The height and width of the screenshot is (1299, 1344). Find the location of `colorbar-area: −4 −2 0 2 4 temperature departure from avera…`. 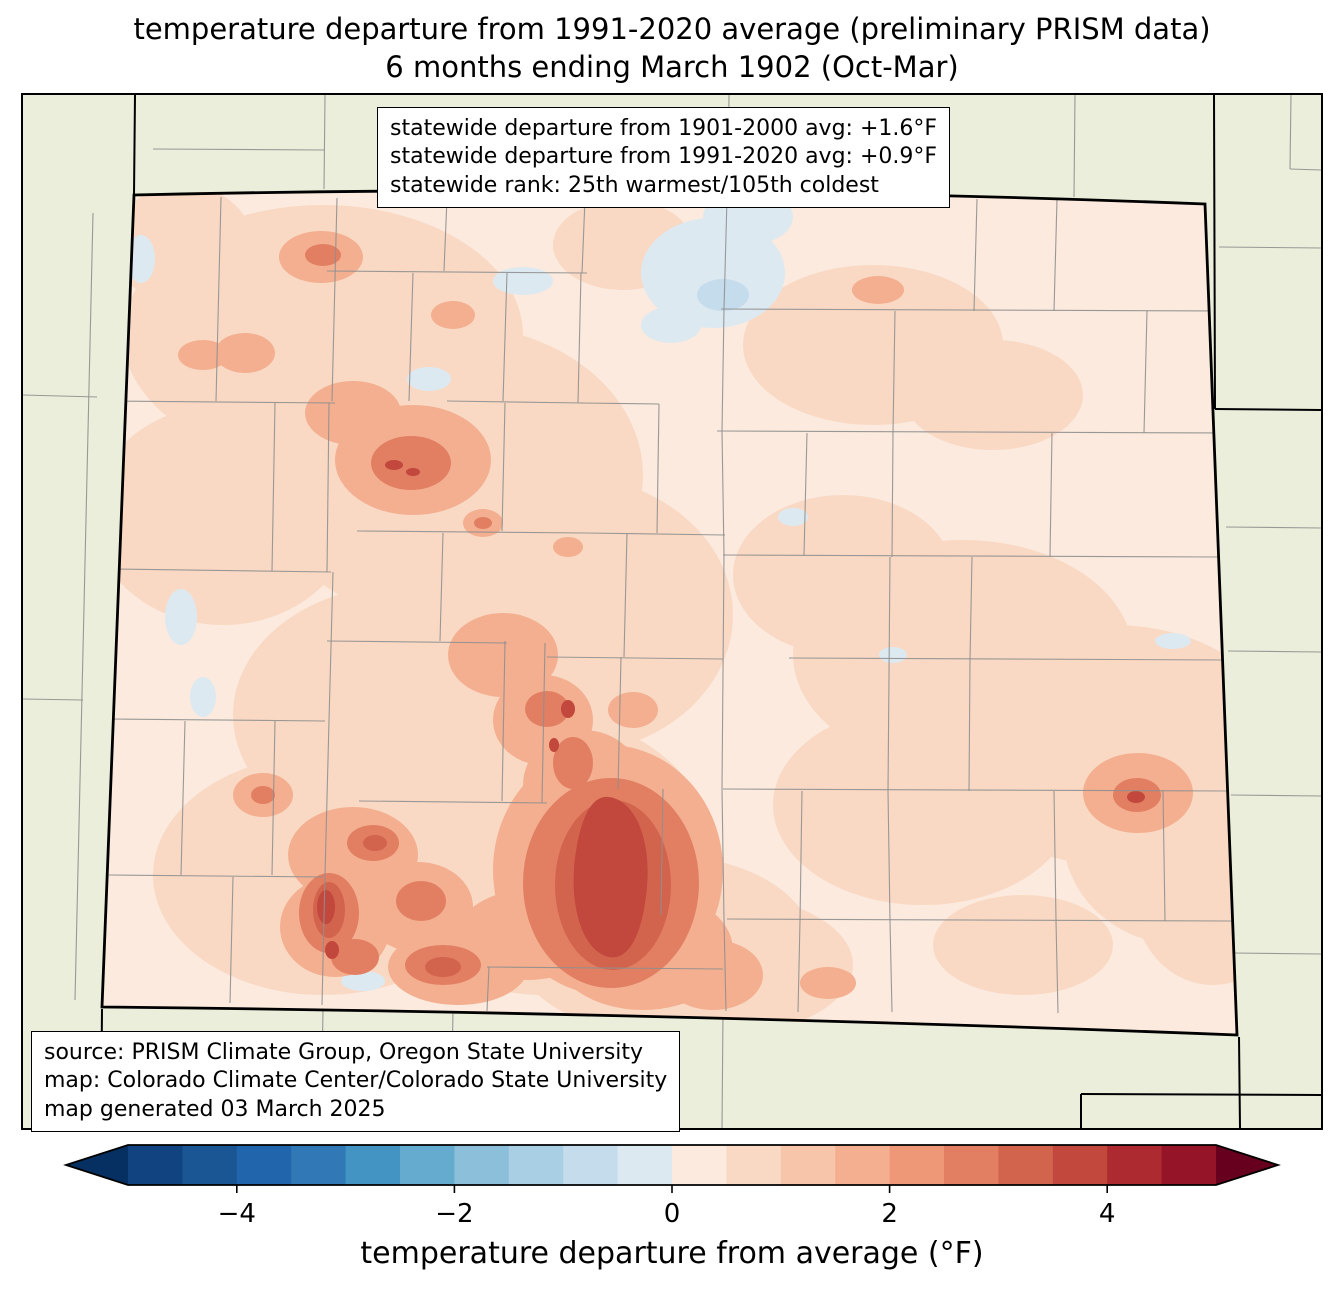

colorbar-area: −4 −2 0 2 4 temperature departure from avera… is located at coordinates (672, 1206).